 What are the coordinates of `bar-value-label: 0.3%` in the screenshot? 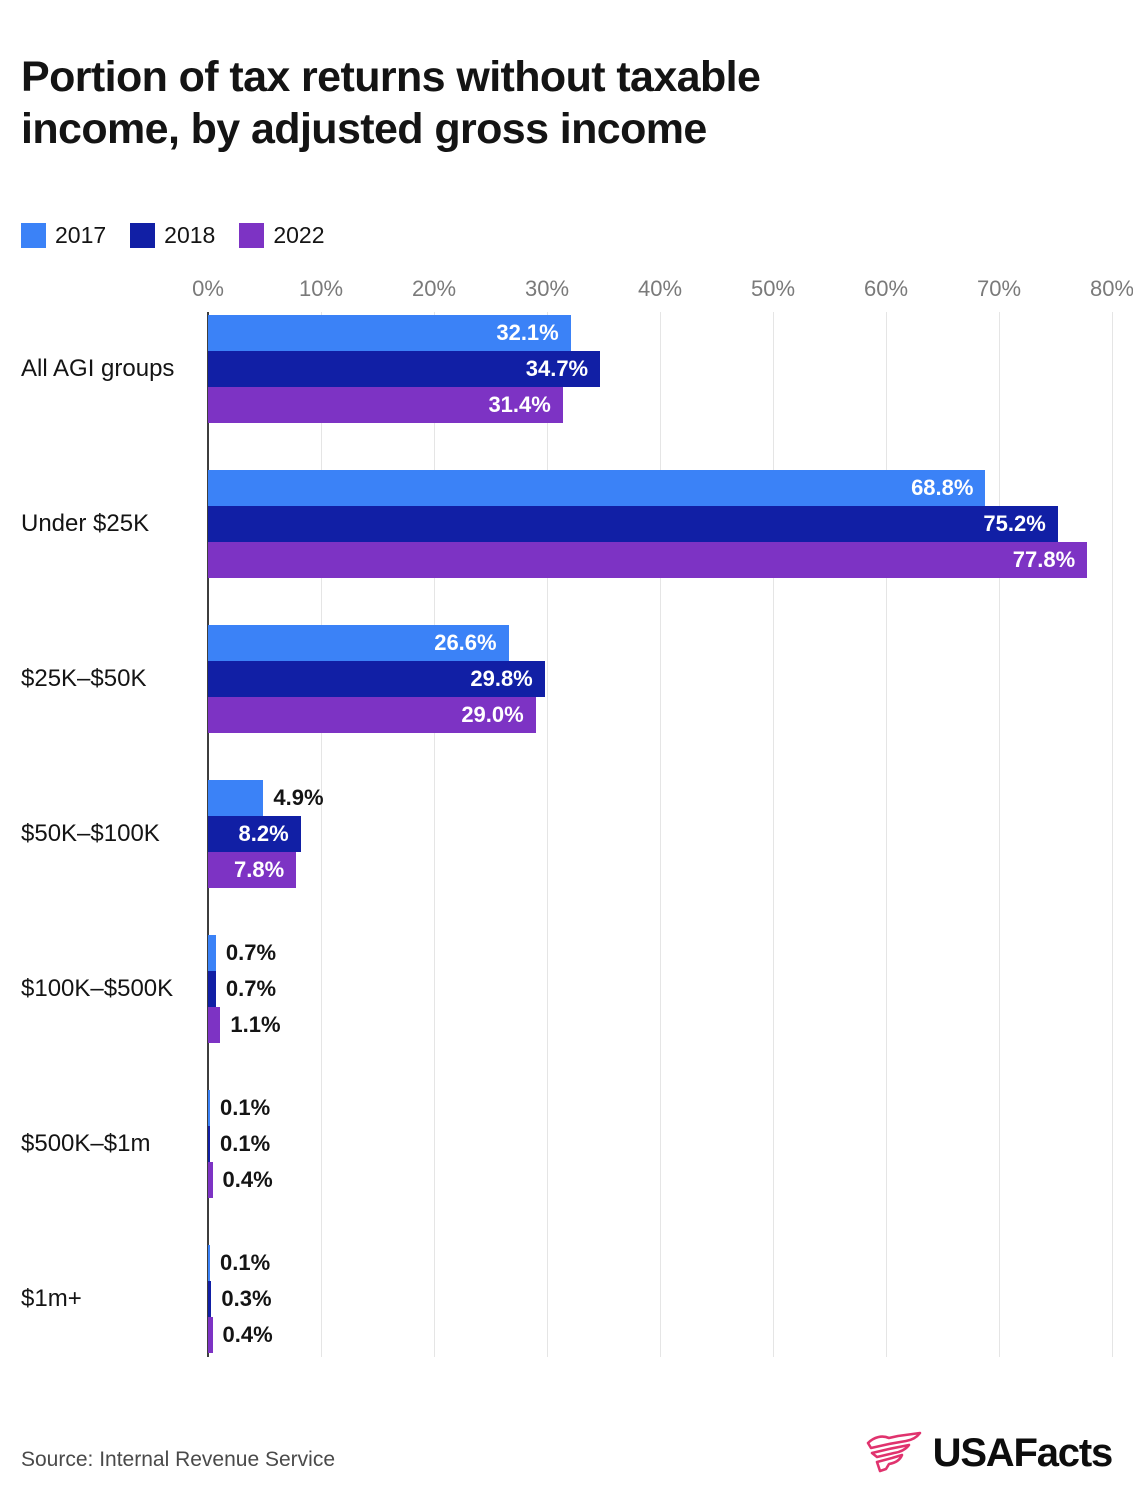 It's located at (246, 1298).